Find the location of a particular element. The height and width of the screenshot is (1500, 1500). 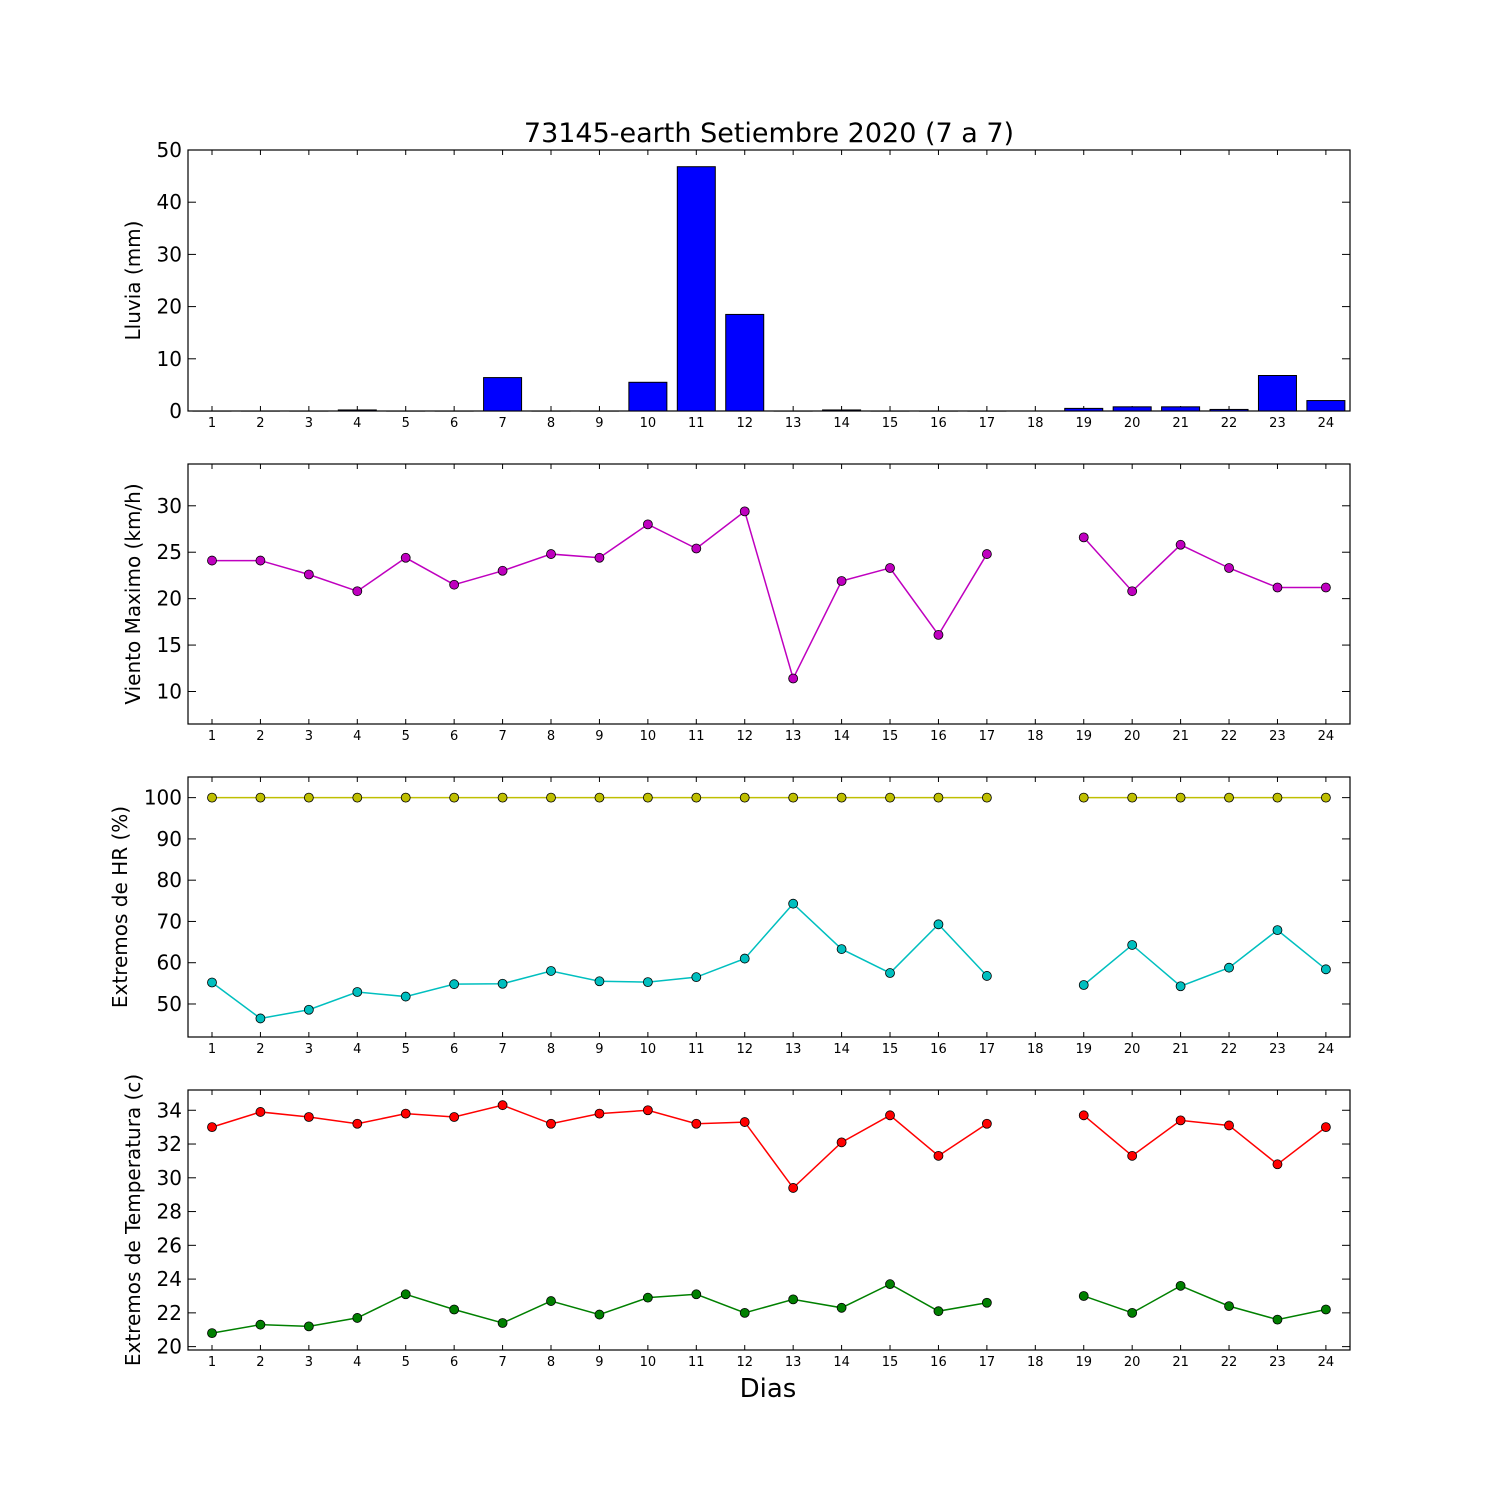

y-tick-label: 34 is located at coordinates (169, 1110).